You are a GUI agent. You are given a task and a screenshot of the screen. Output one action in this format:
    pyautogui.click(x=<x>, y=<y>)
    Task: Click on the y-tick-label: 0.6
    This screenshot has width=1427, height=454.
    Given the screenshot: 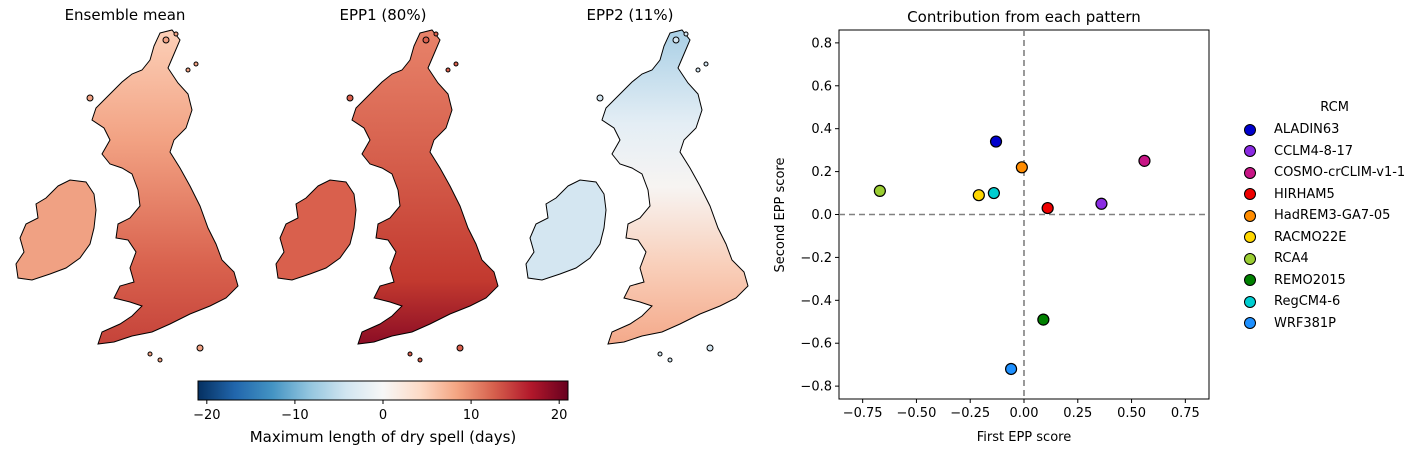 What is the action you would take?
    pyautogui.click(x=821, y=86)
    